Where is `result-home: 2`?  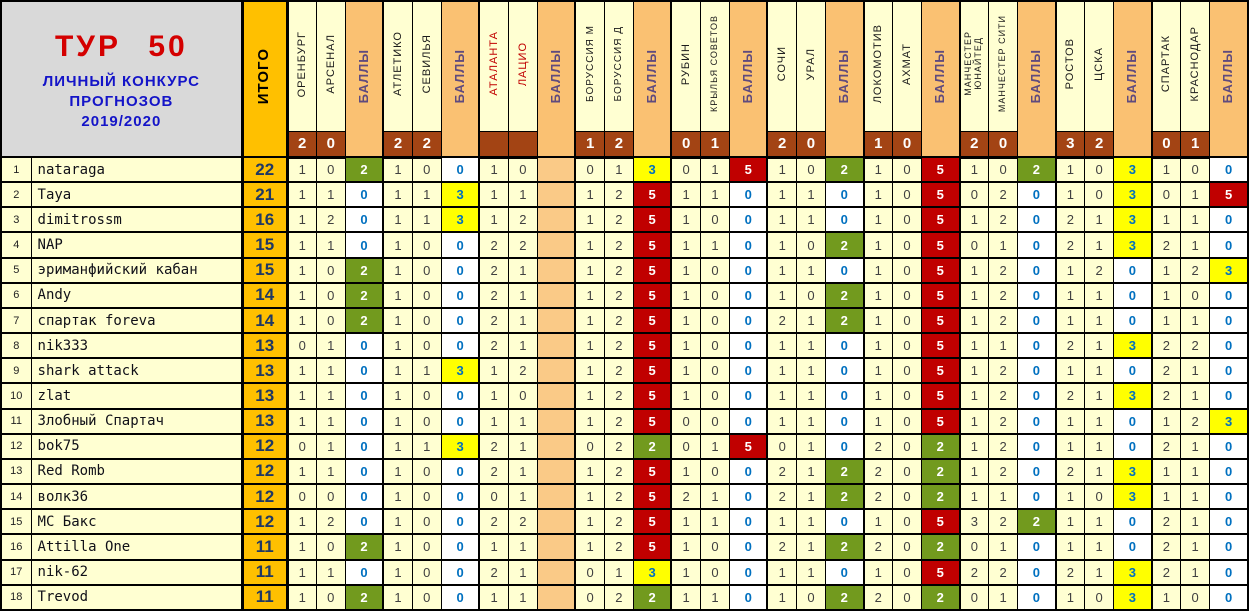
result-home: 2 is located at coordinates (974, 144).